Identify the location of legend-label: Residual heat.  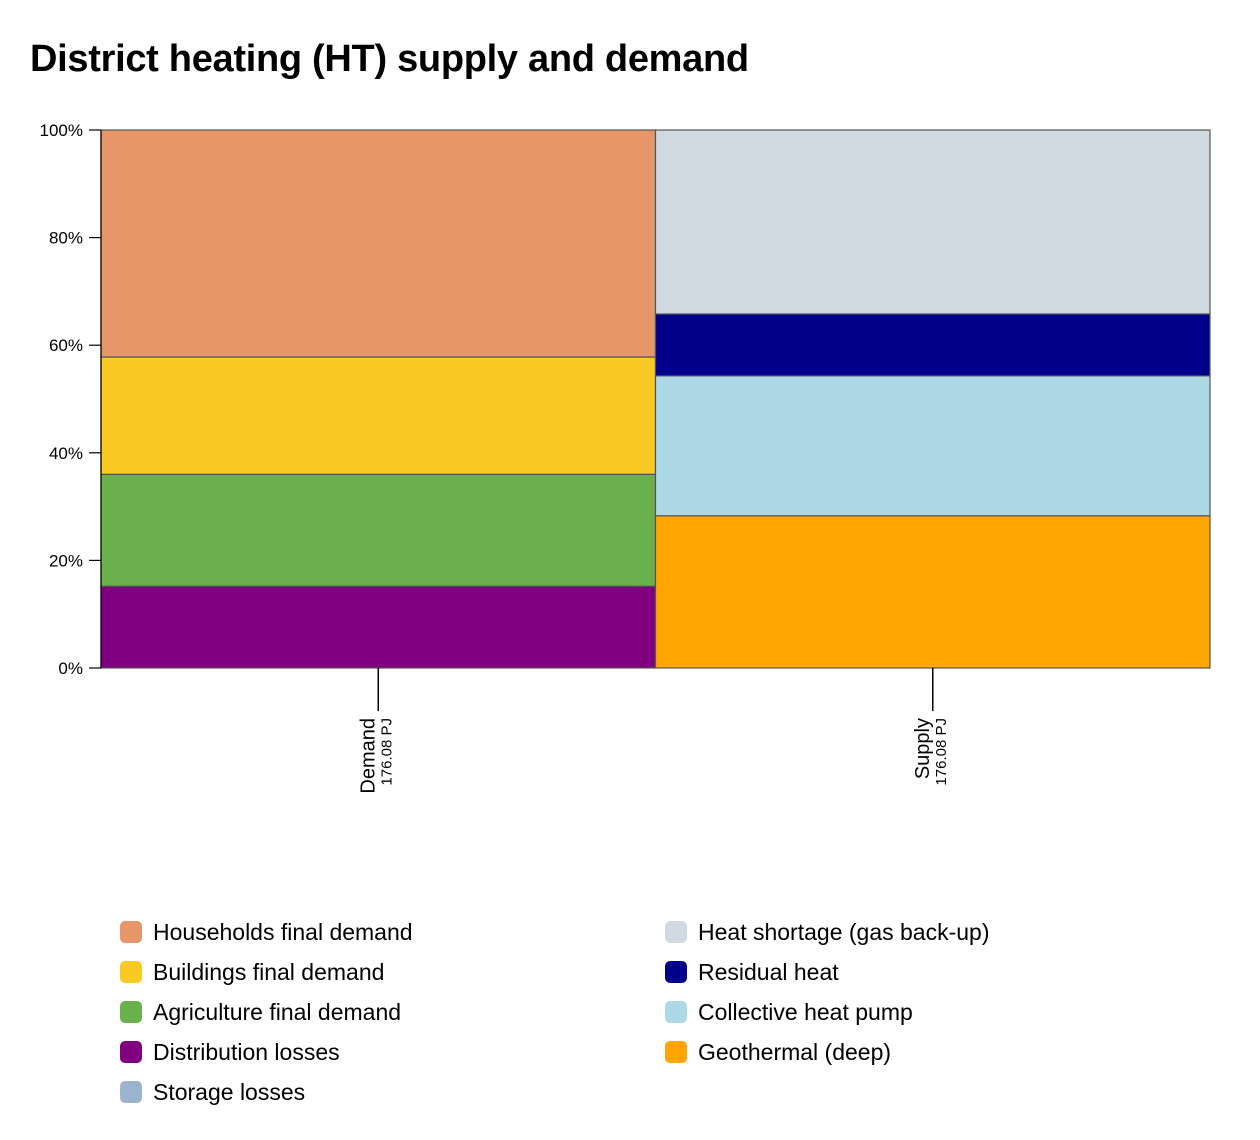
(768, 971).